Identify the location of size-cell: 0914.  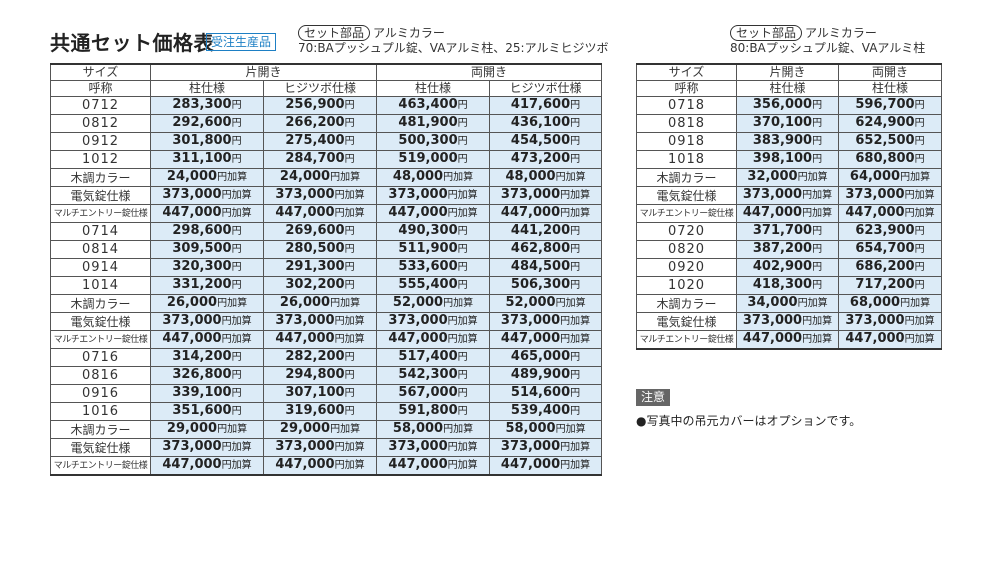
(100, 267).